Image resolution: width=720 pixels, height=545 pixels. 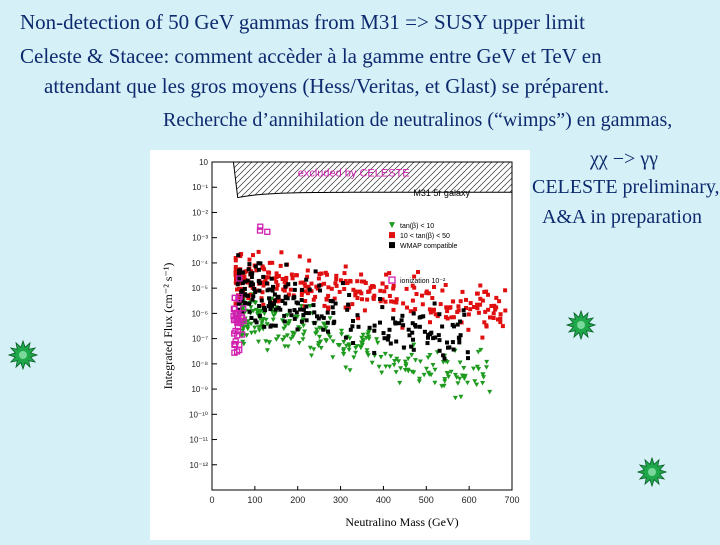 What do you see at coordinates (200, 364) in the screenshot?
I see `y-tick-label: 10⁻⁸` at bounding box center [200, 364].